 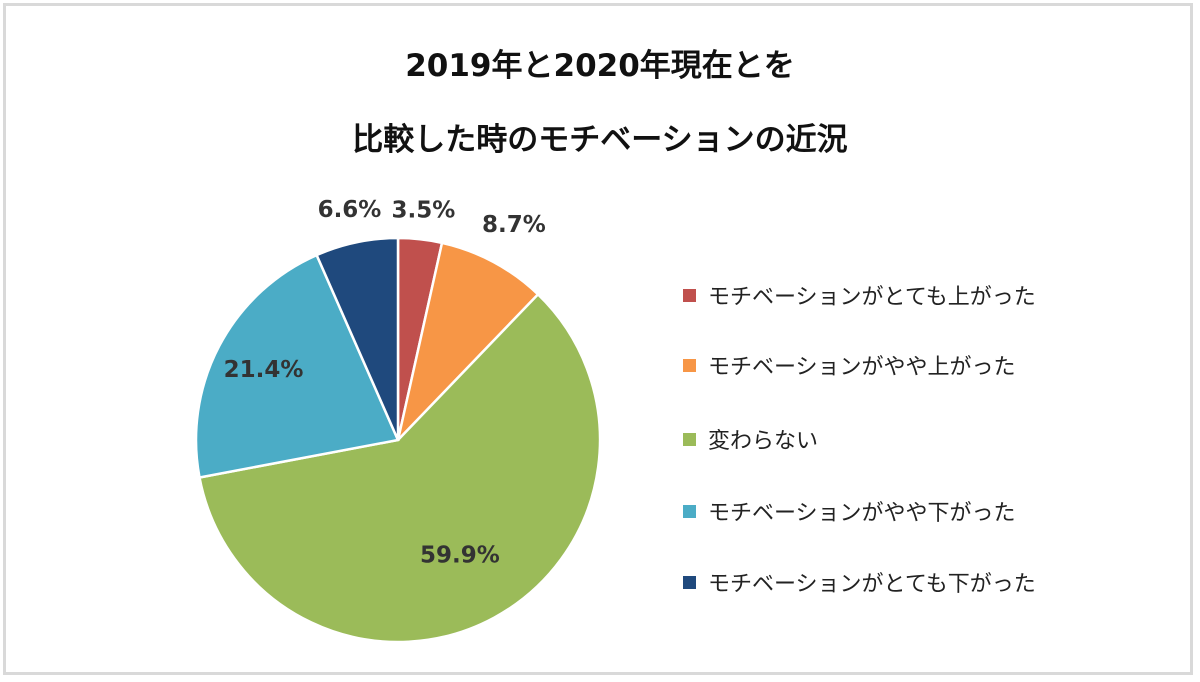 I want to click on data-label: 8.7%, so click(x=514, y=225).